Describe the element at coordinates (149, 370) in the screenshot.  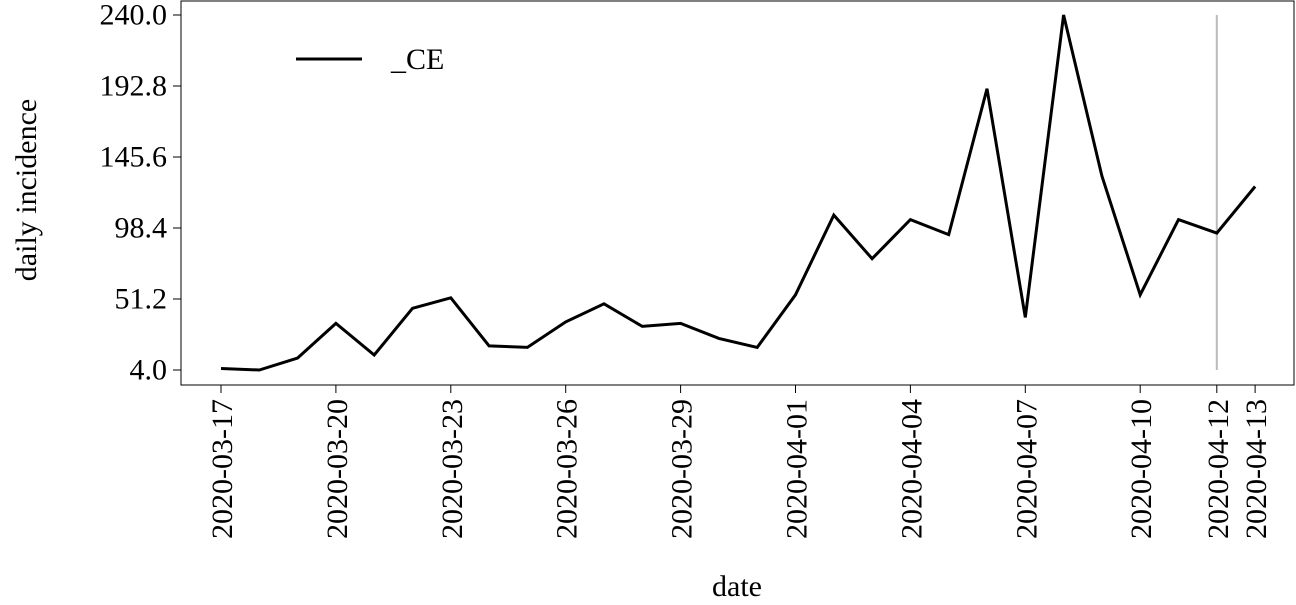
I see `y-tick-label: 4.0` at that location.